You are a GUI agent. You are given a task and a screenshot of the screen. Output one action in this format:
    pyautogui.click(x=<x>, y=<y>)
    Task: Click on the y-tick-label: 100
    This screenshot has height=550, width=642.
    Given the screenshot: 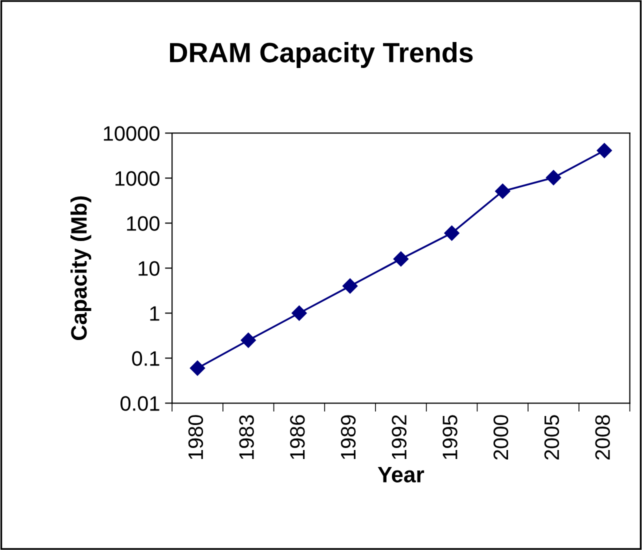 What is the action you would take?
    pyautogui.click(x=143, y=223)
    